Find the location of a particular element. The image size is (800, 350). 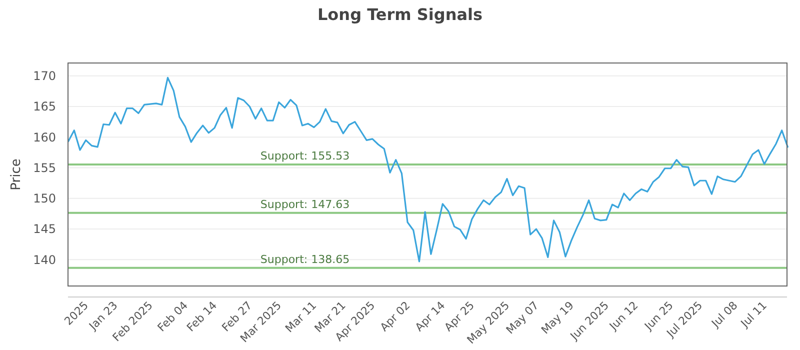

y-tick-label: 160 is located at coordinates (44, 137).